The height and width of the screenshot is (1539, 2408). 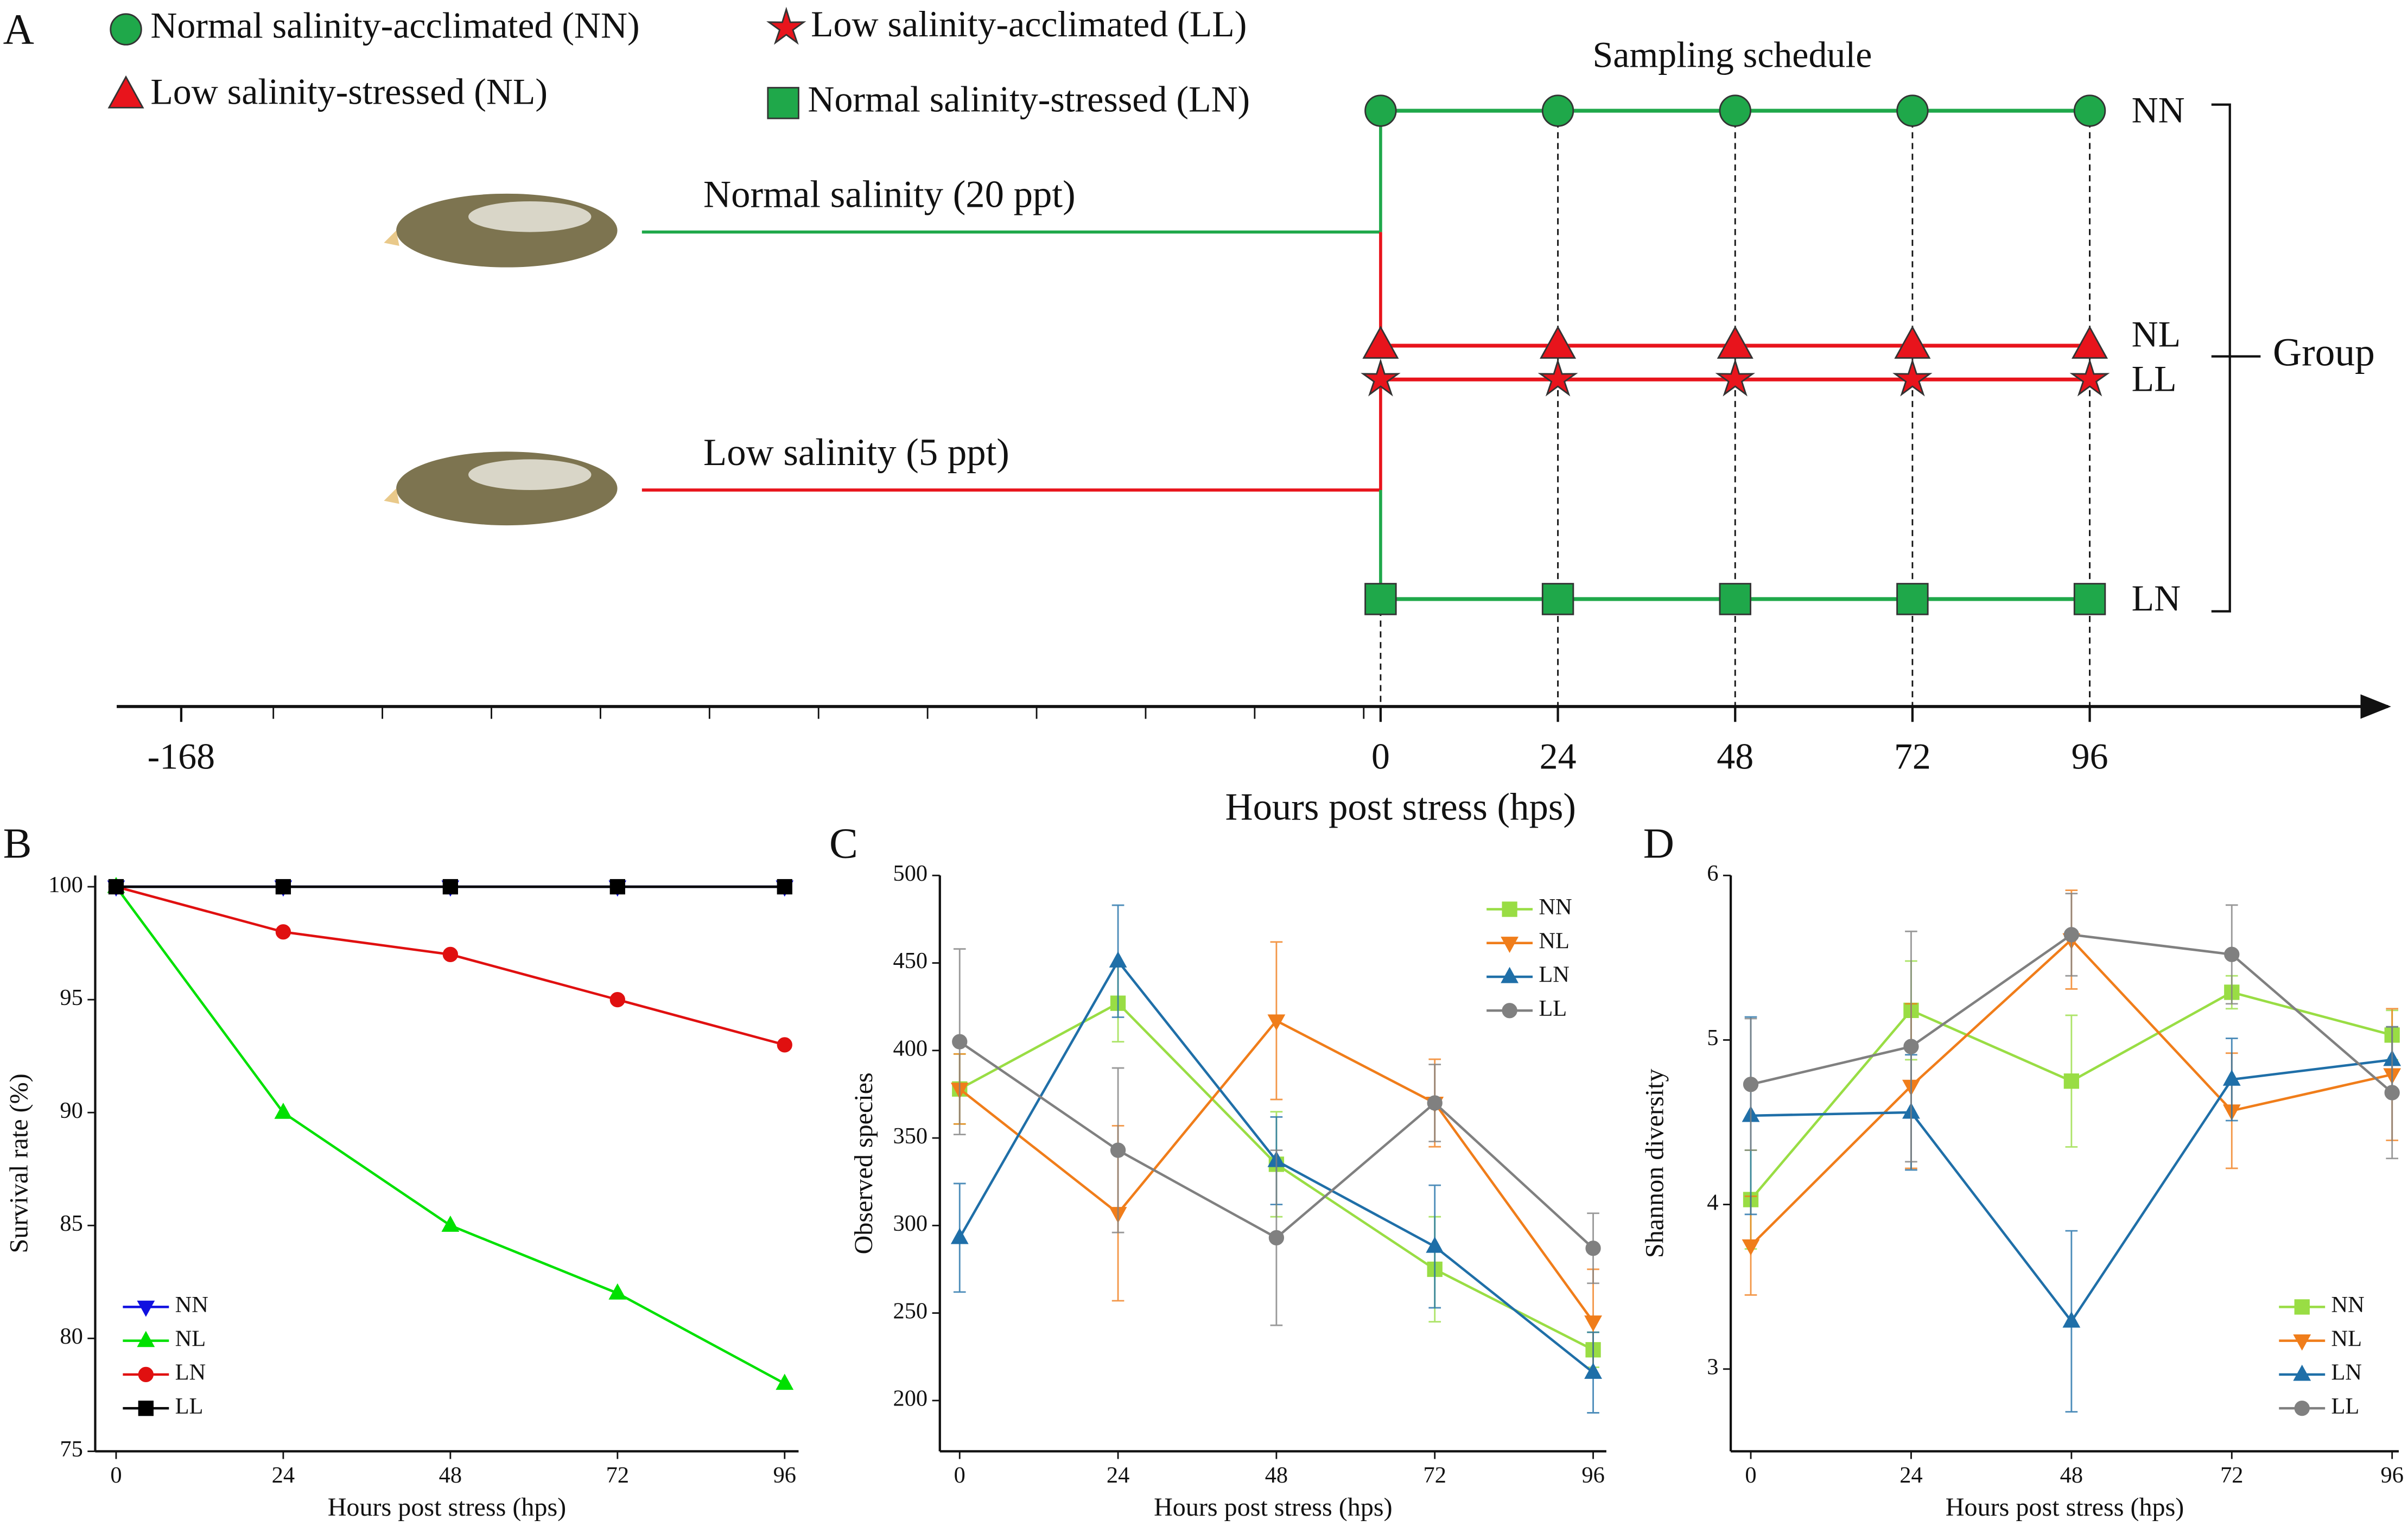 What do you see at coordinates (843, 844) in the screenshot?
I see `panel-label: C` at bounding box center [843, 844].